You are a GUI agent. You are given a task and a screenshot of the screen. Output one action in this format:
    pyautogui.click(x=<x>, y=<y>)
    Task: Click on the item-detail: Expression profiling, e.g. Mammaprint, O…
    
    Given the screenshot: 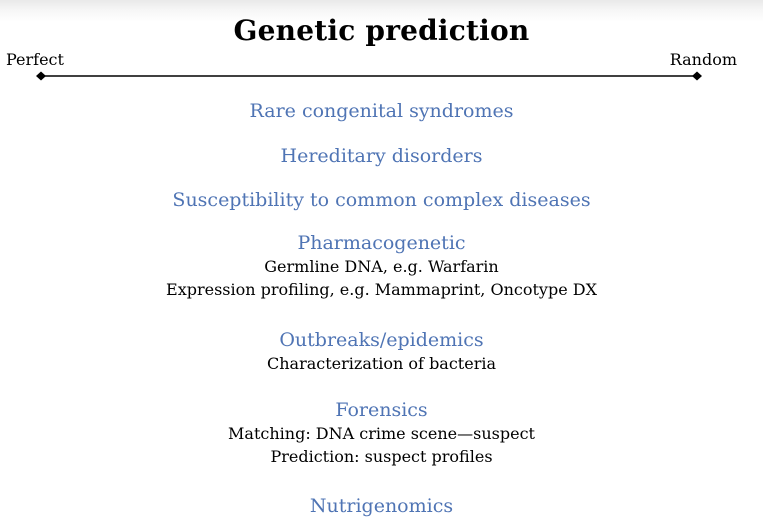 What is the action you would take?
    pyautogui.click(x=381, y=289)
    